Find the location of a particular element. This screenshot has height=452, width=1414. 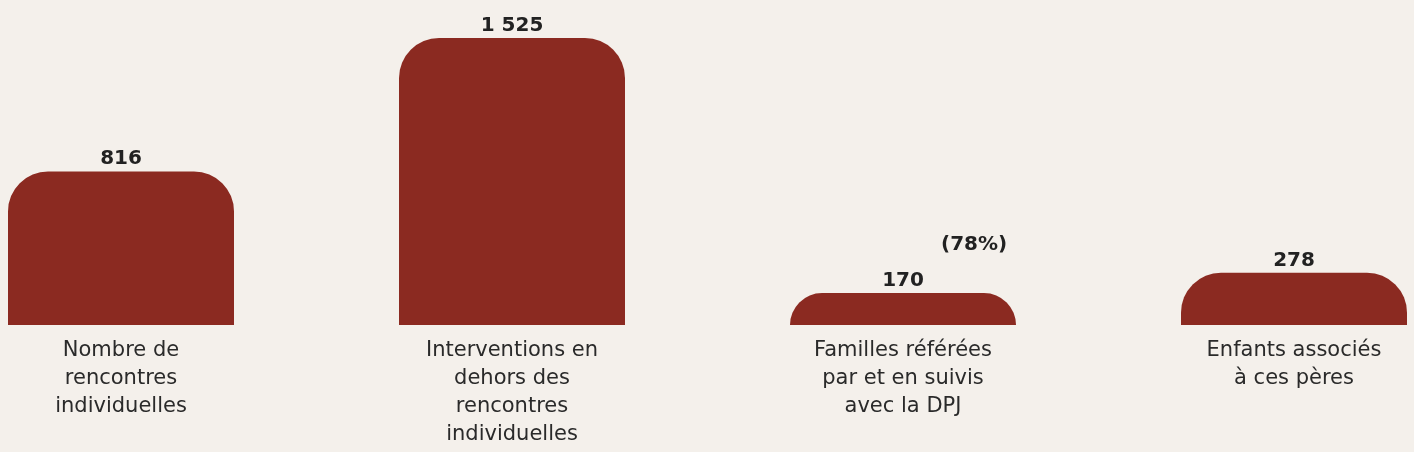

data-label: 278 is located at coordinates (1294, 258).